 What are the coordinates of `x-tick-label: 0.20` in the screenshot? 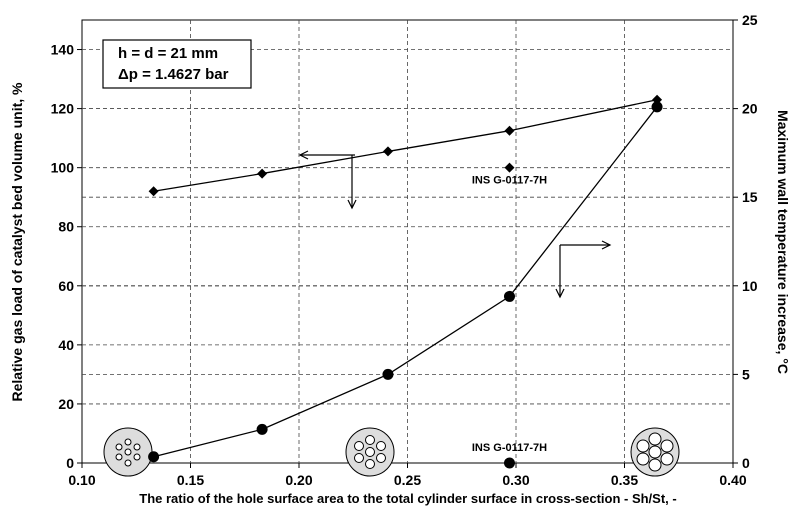 It's located at (298, 480).